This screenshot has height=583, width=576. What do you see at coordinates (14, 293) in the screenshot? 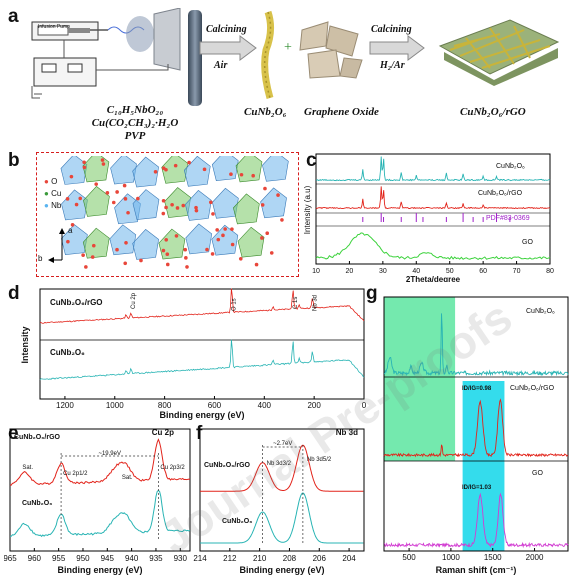
I see `panel-label-d: d` at bounding box center [14, 293].